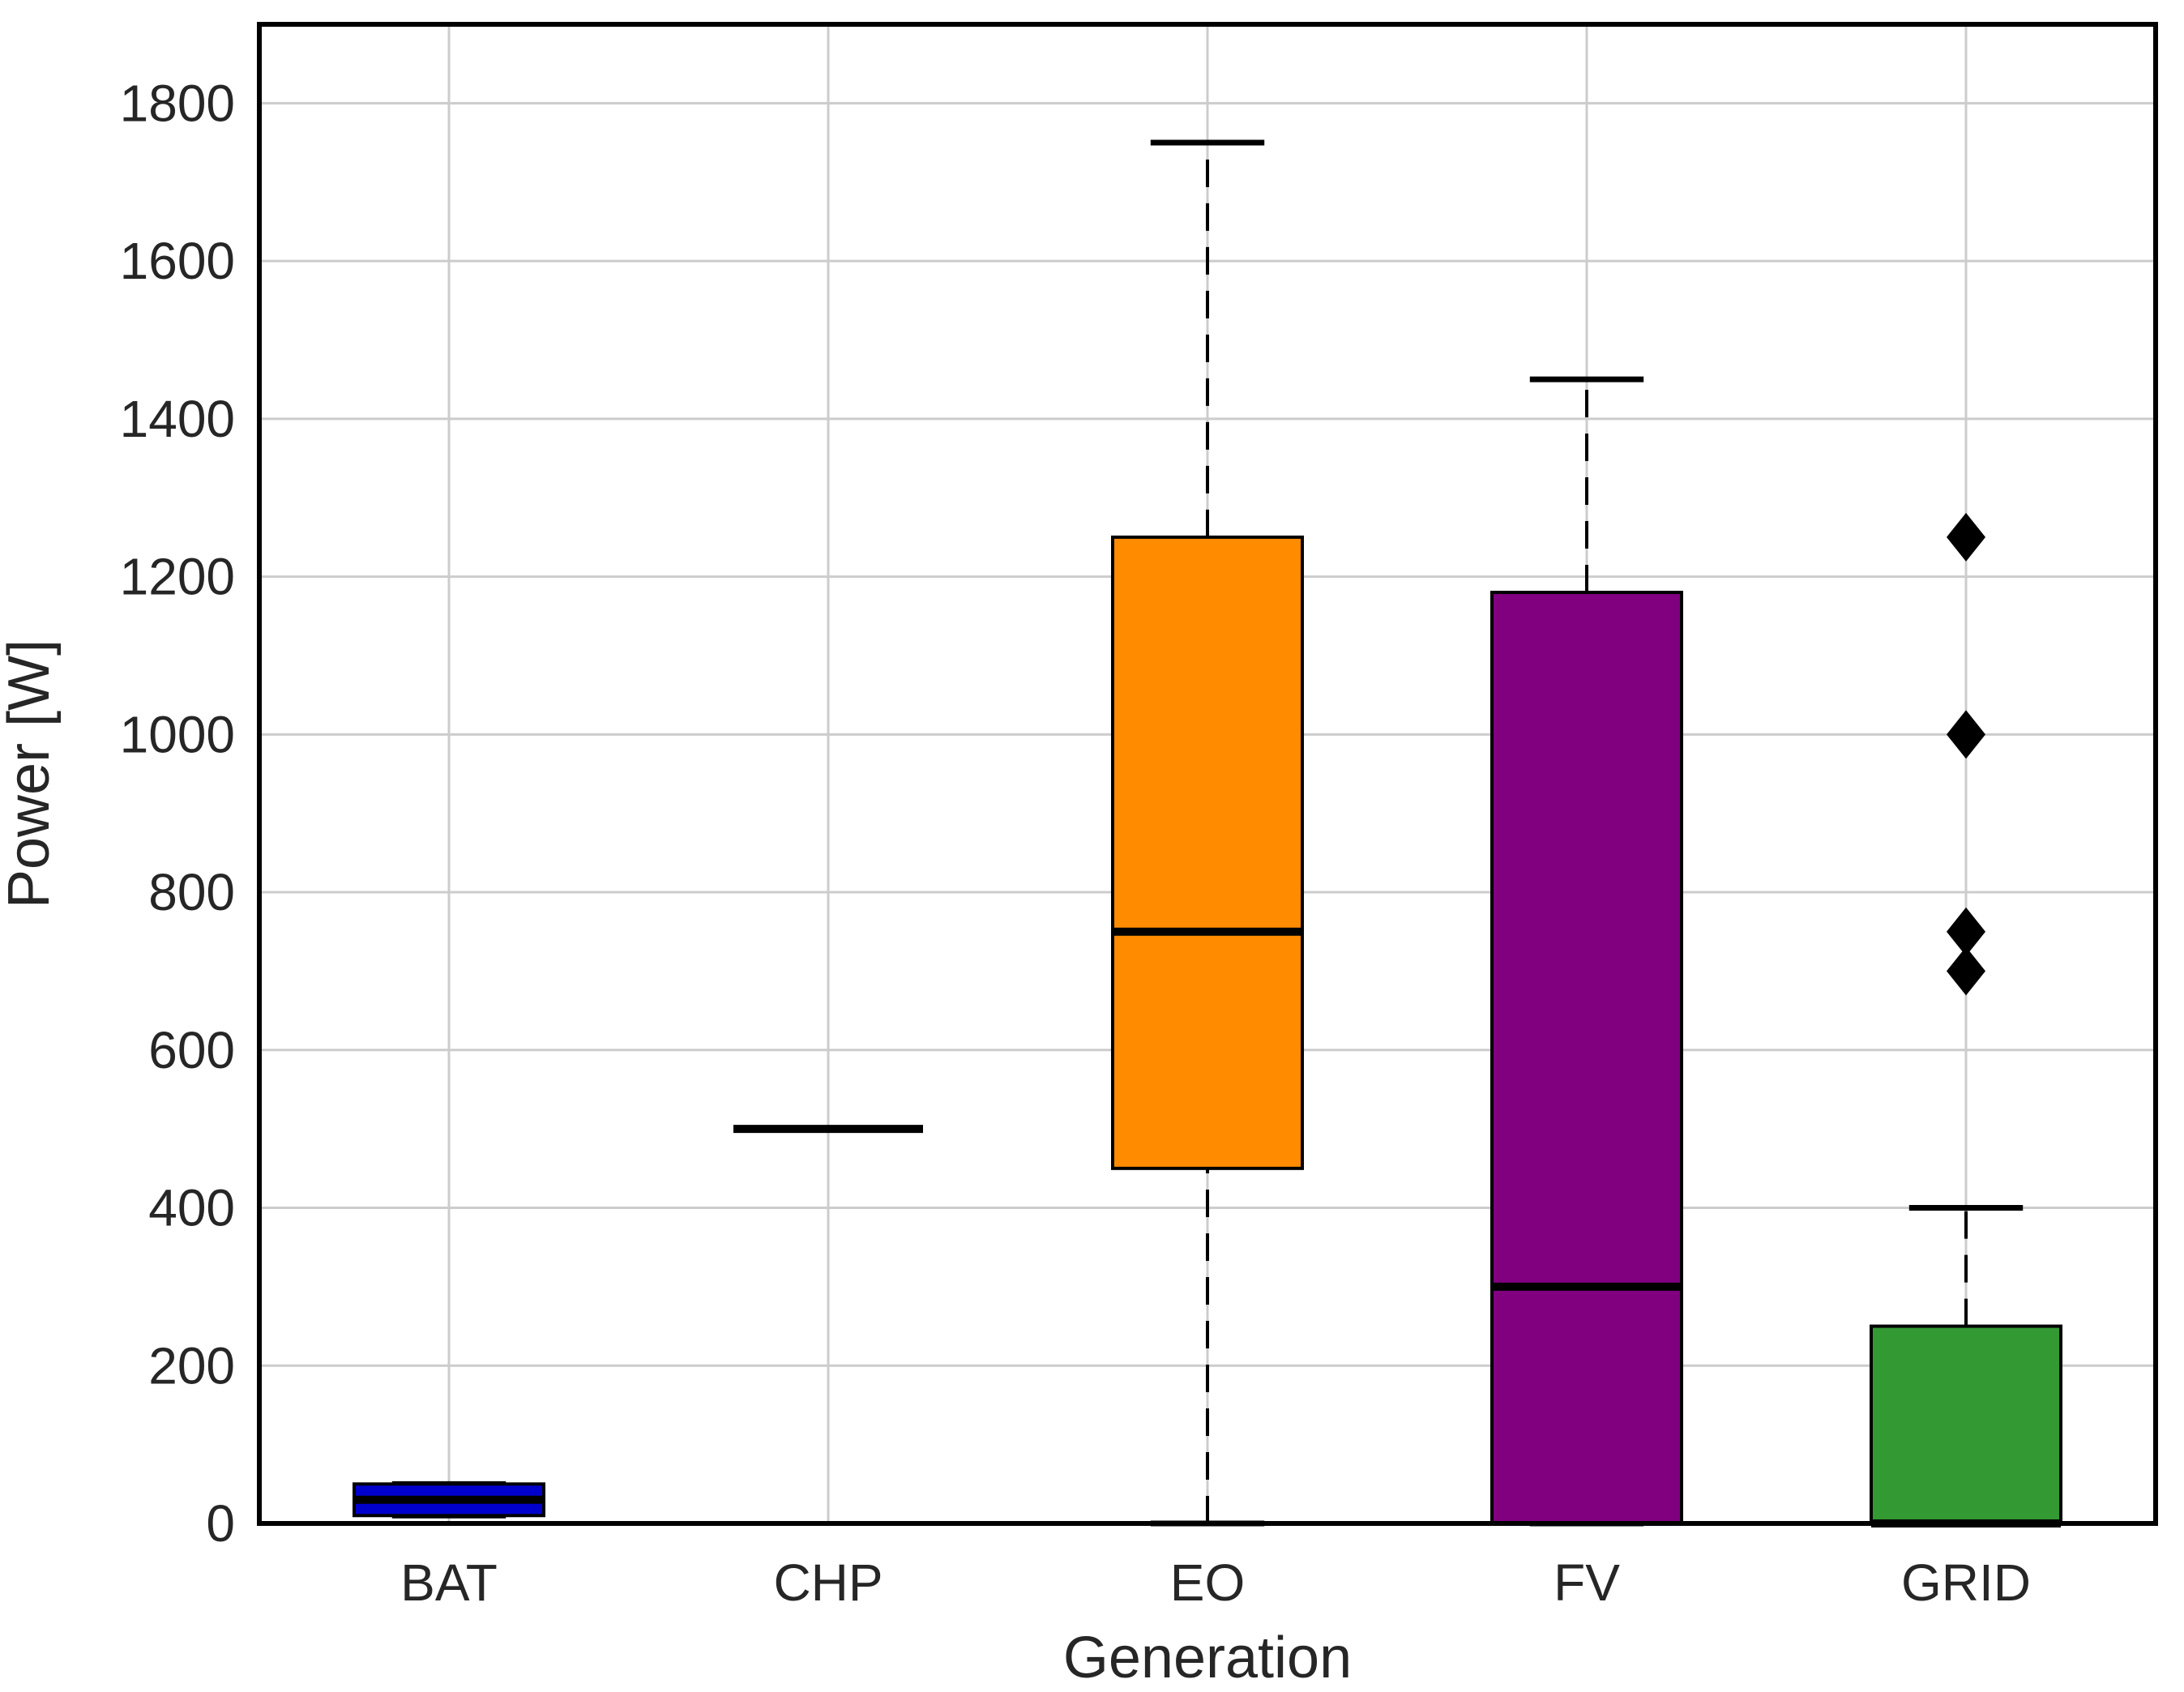 This screenshot has height=1692, width=2184. I want to click on x-tick-label: GRID, so click(1966, 1582).